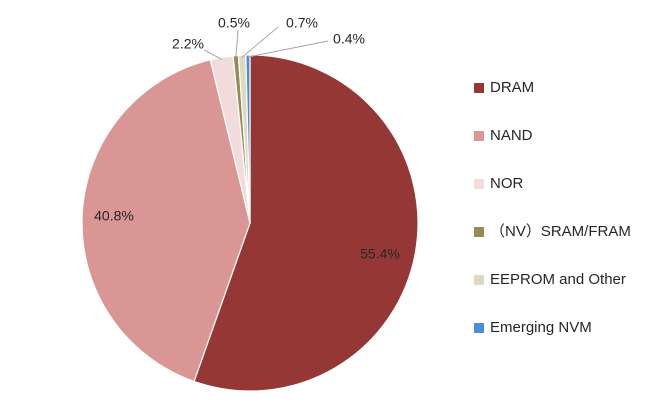 Image resolution: width=660 pixels, height=416 pixels. What do you see at coordinates (349, 39) in the screenshot?
I see `data-label-emerging-nvm: 0.4%` at bounding box center [349, 39].